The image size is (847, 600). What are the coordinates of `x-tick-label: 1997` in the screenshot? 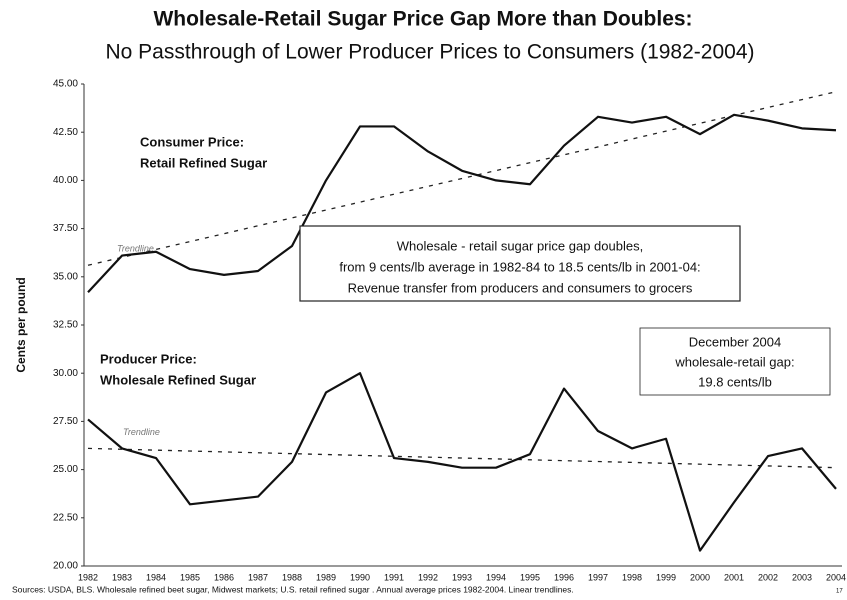 It's located at (598, 577).